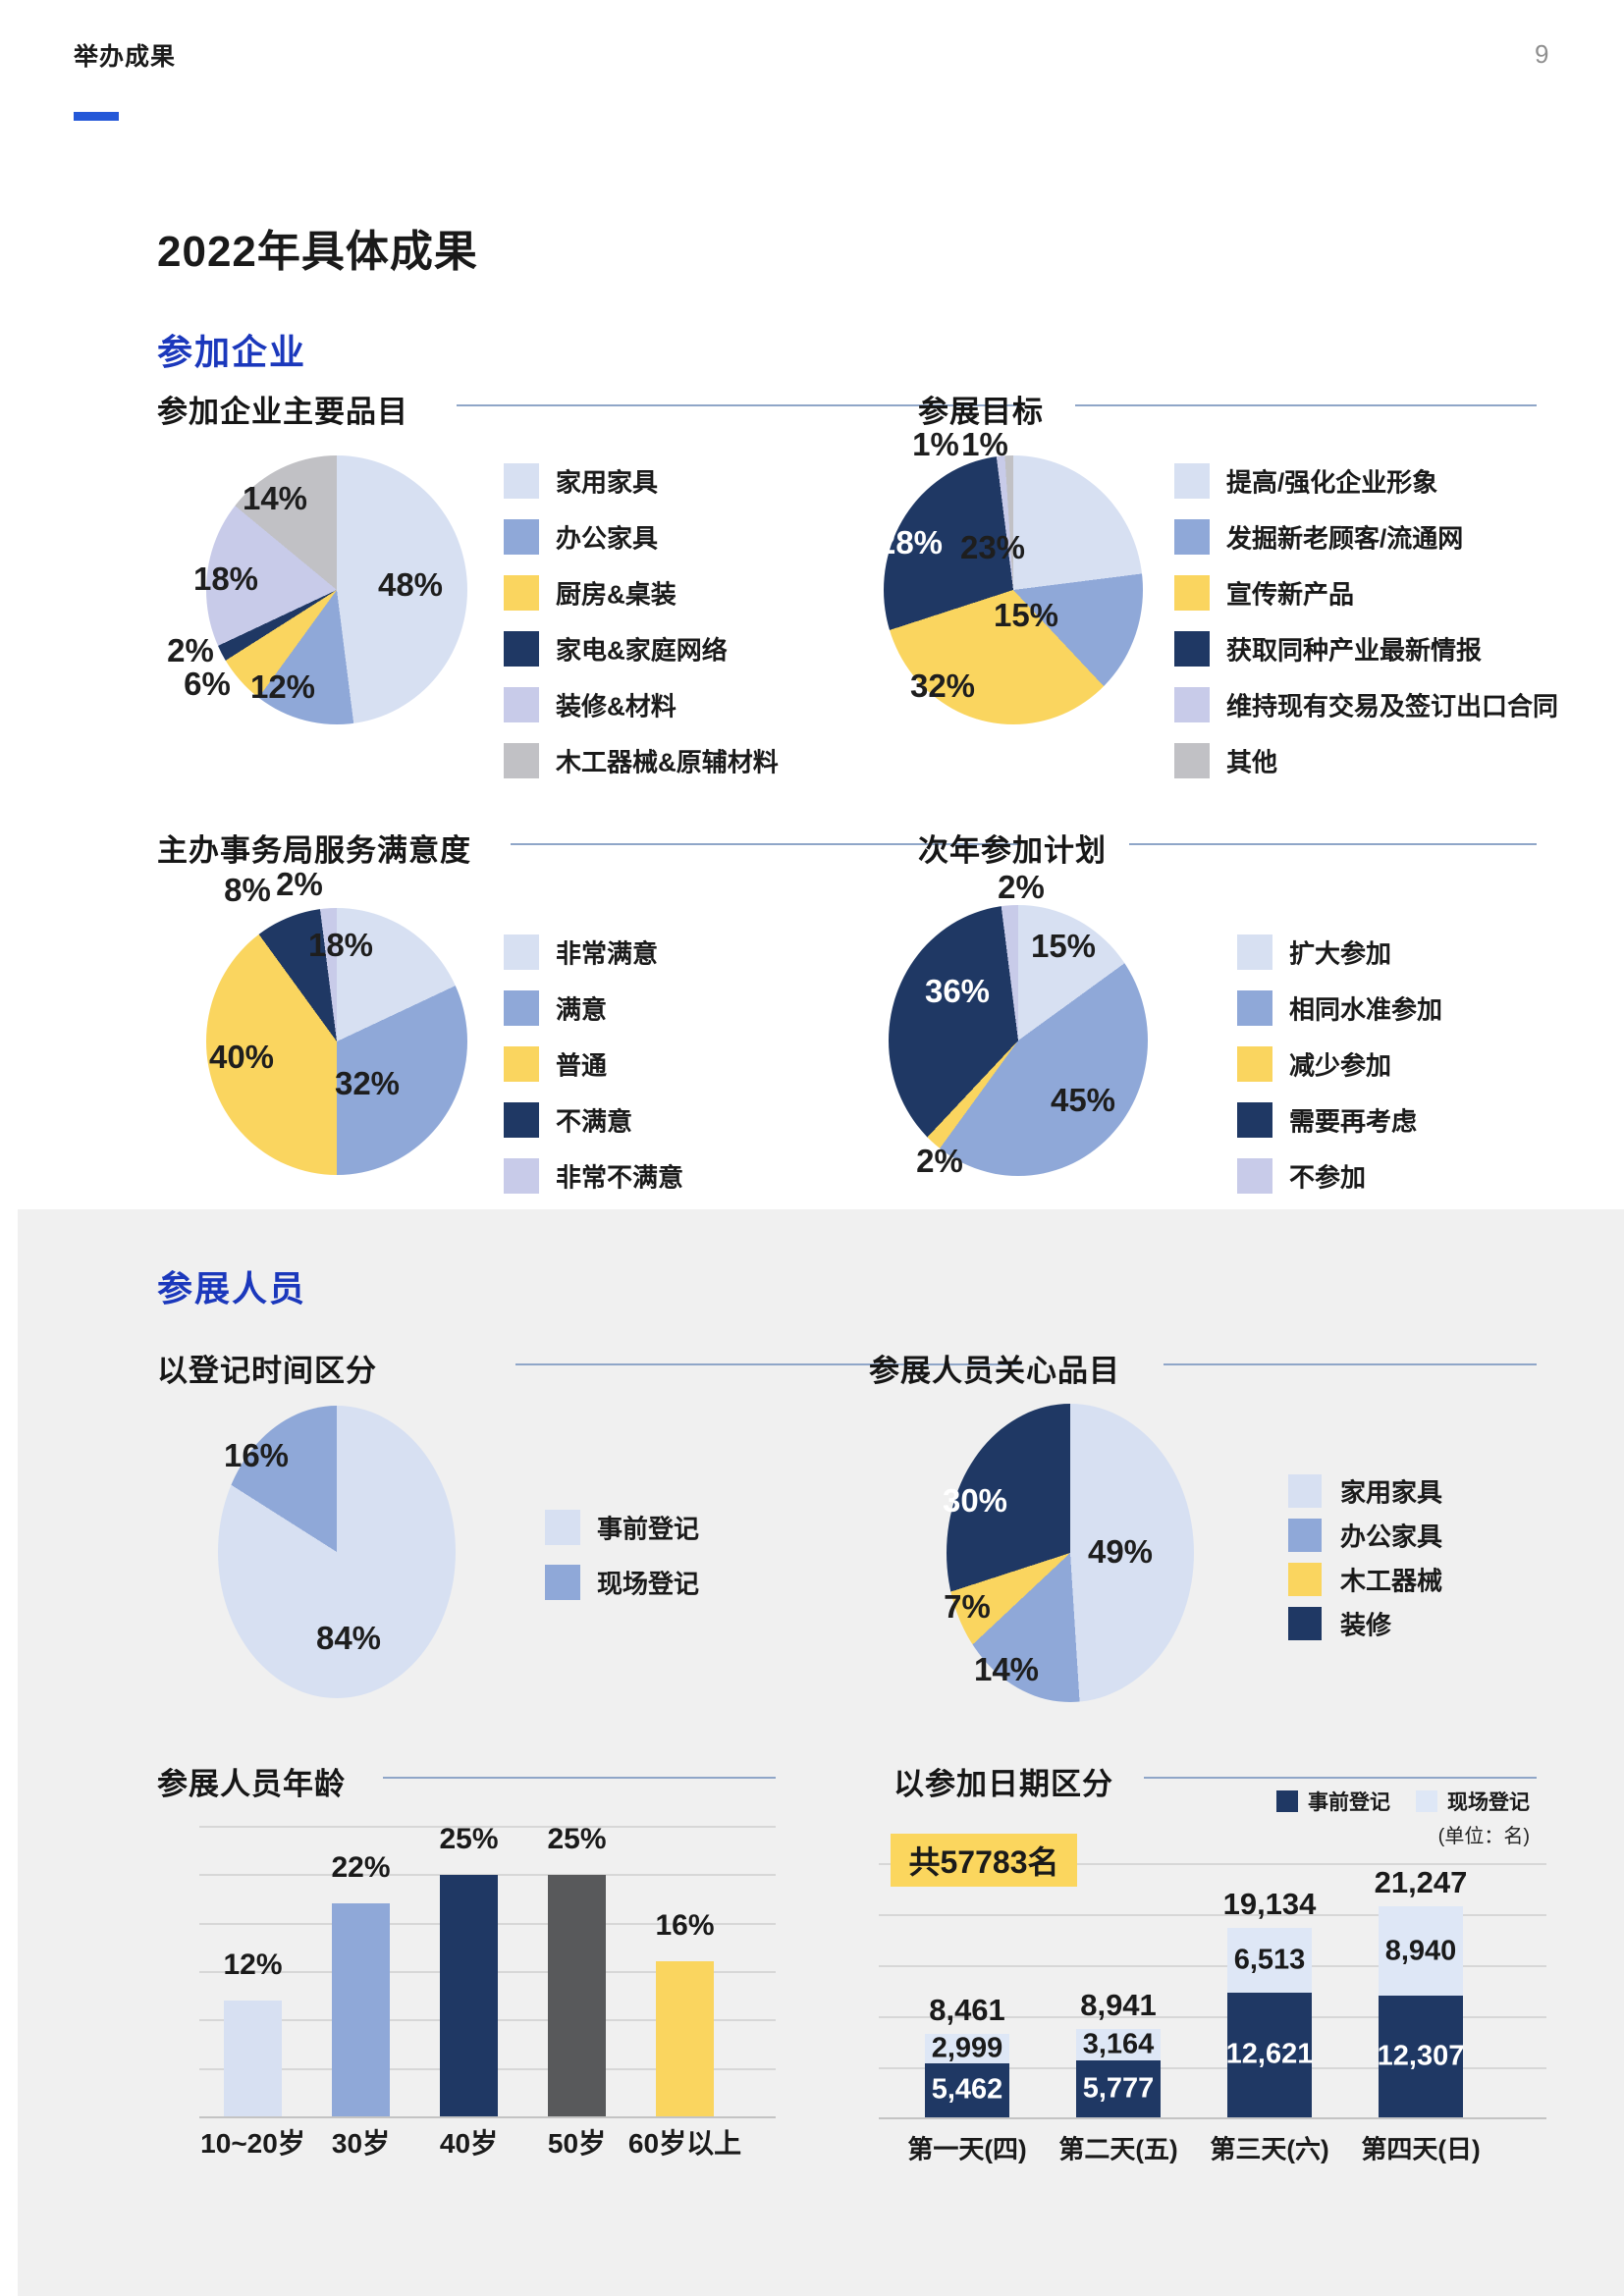  Describe the element at coordinates (337, 1552) in the screenshot. I see `pie-registration-time` at that location.